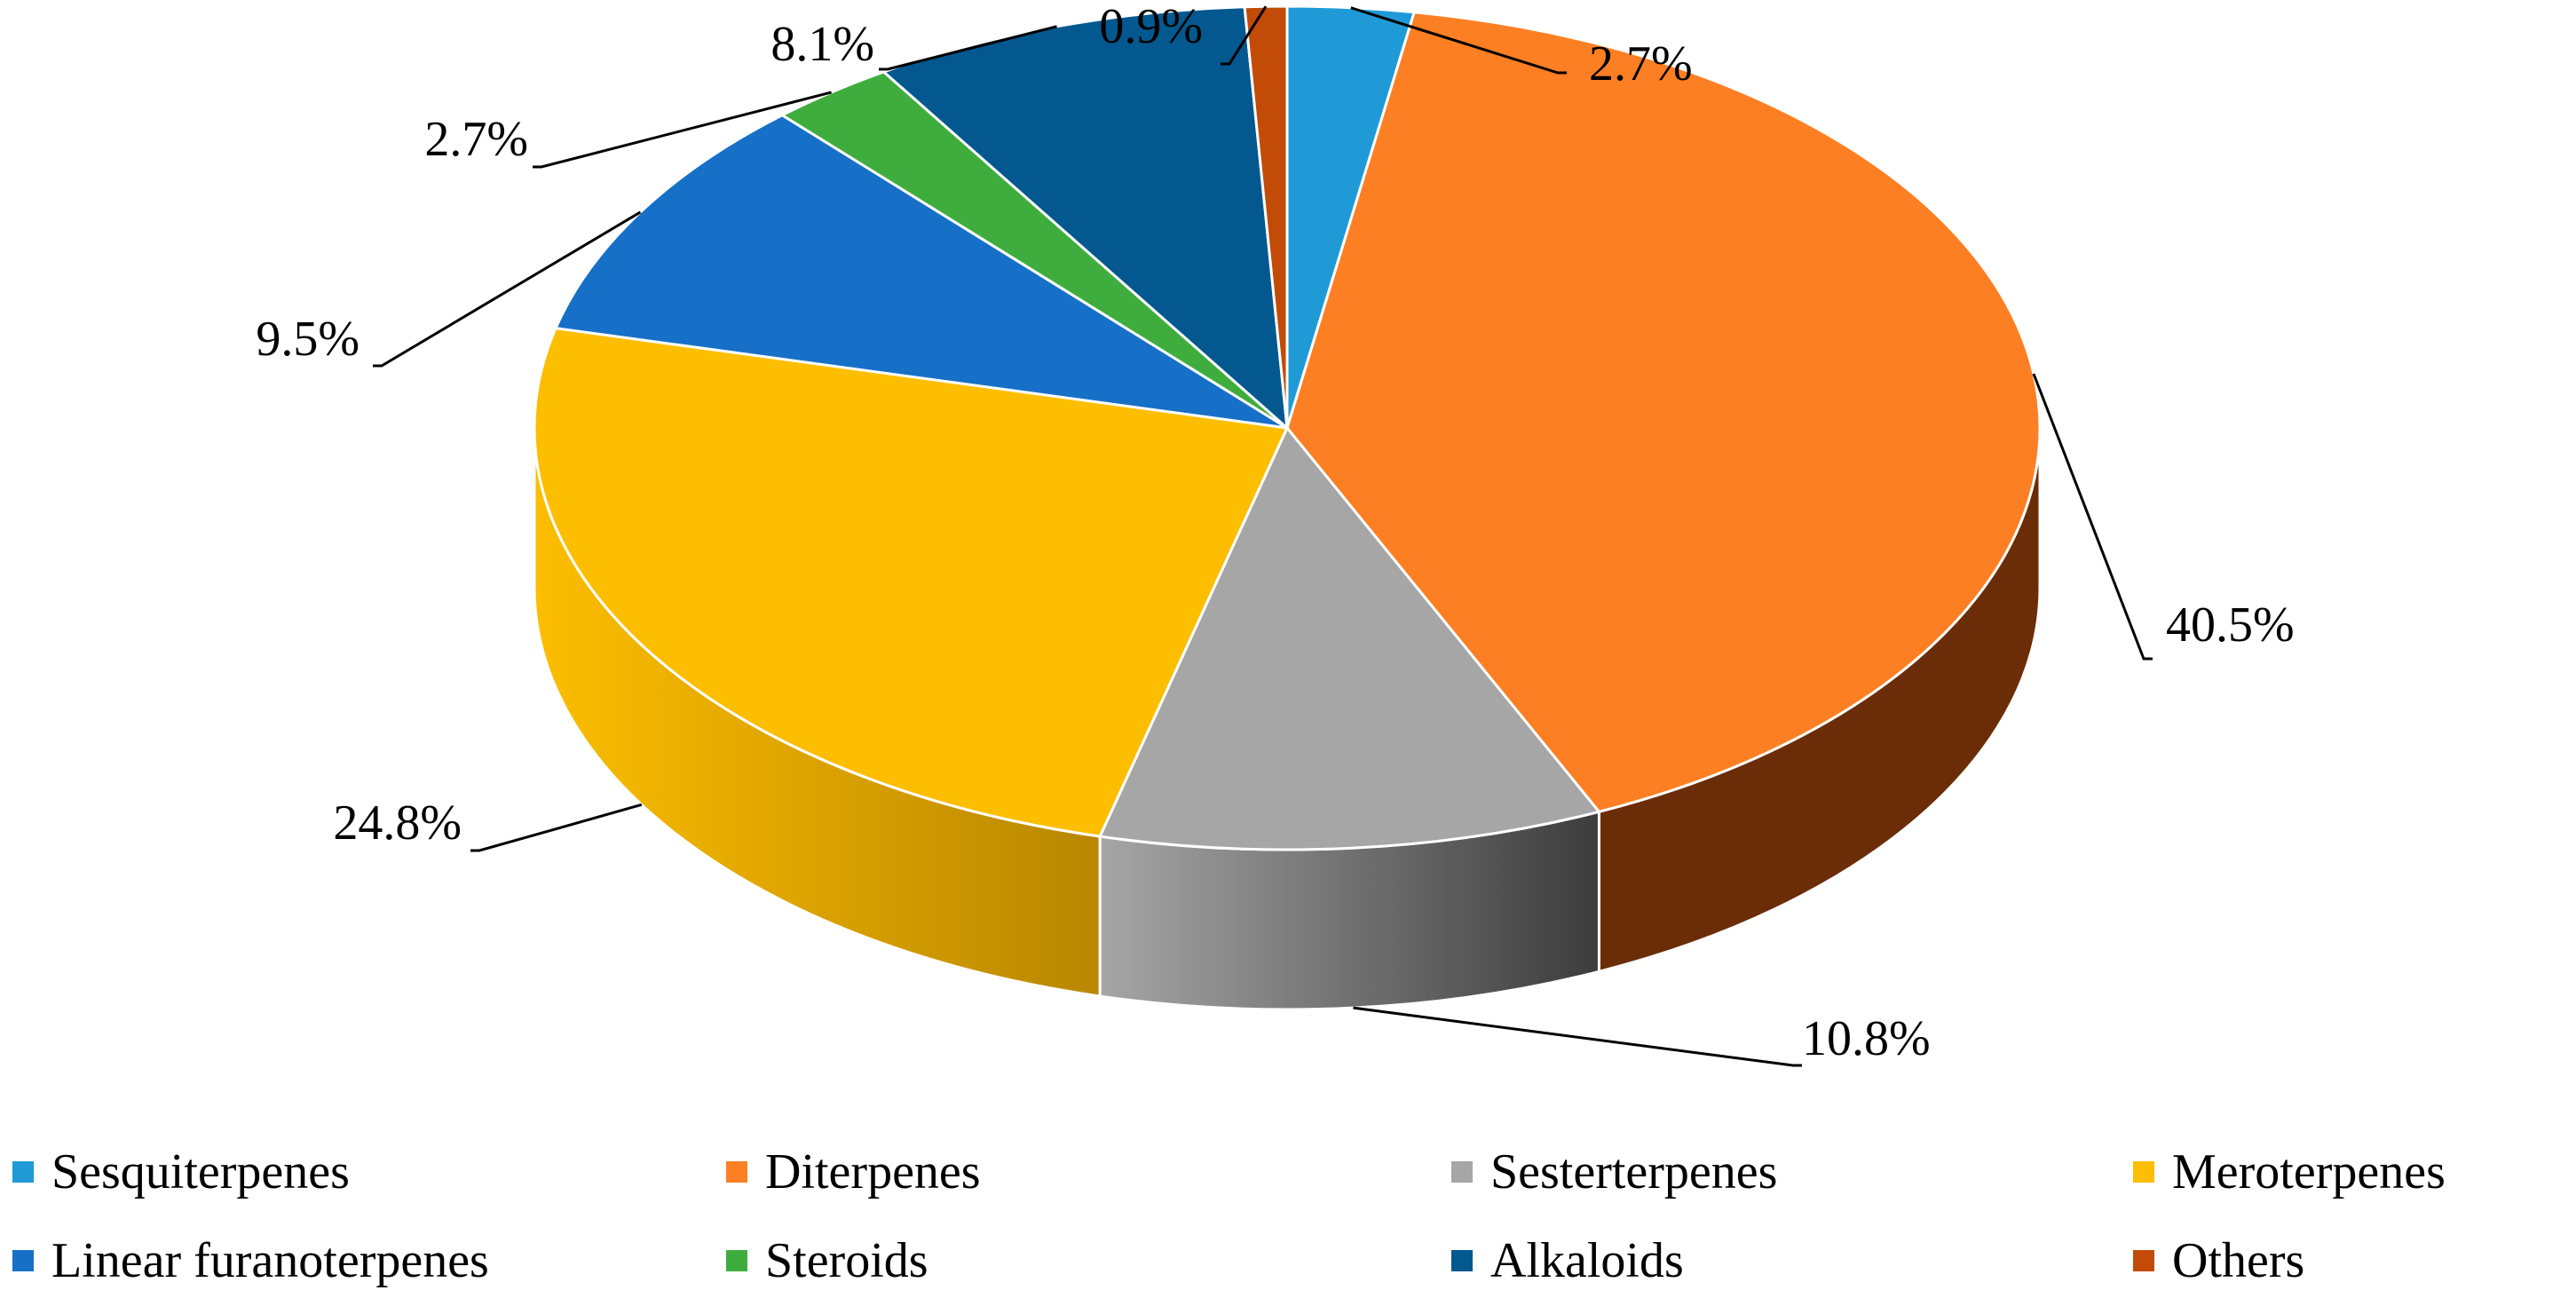 Image resolution: width=2576 pixels, height=1314 pixels. What do you see at coordinates (873, 1171) in the screenshot?
I see `legend-label: Diterpenes` at bounding box center [873, 1171].